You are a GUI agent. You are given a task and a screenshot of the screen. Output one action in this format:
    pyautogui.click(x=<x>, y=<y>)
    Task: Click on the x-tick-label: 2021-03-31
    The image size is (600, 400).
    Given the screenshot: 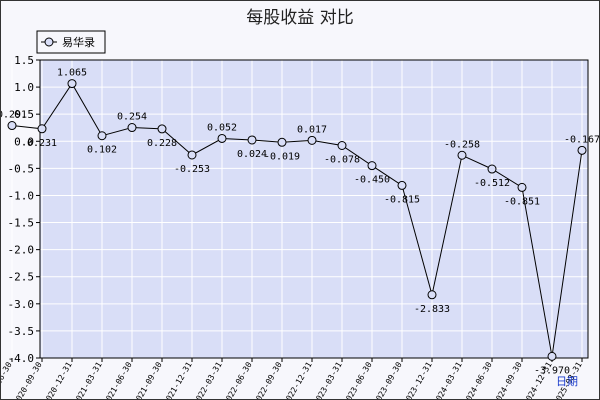 What is the action you would take?
    pyautogui.click(x=88, y=379)
    